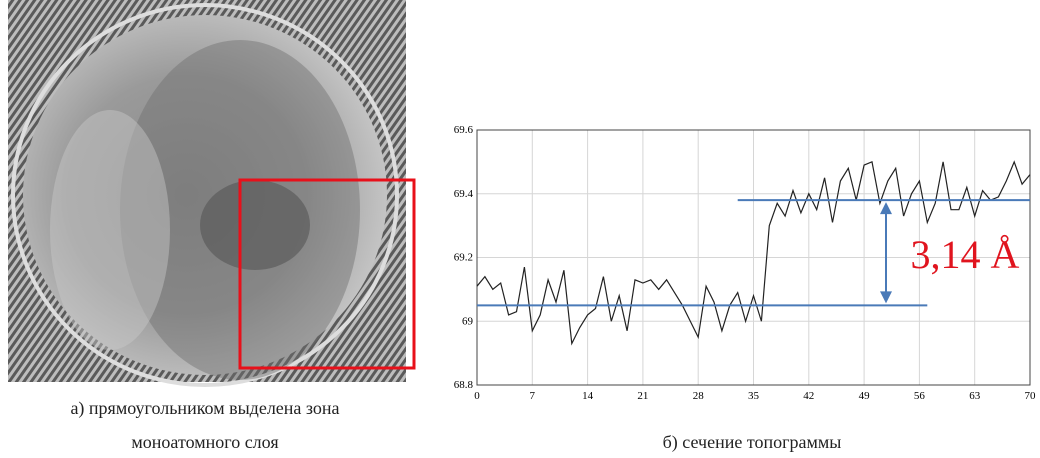  Describe the element at coordinates (642, 396) in the screenshot. I see `x-tick-label: 21` at that location.